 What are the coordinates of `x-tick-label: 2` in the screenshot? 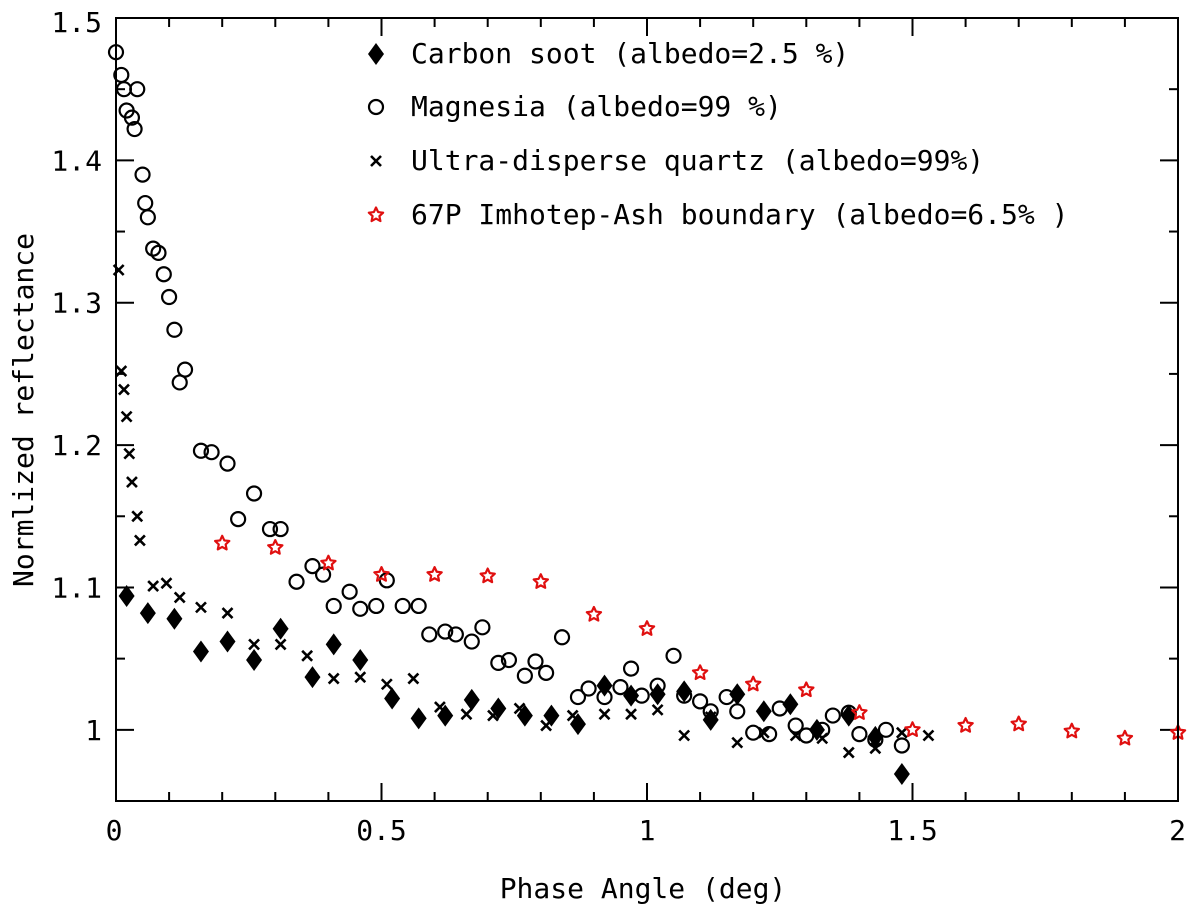 It's located at (1177, 830).